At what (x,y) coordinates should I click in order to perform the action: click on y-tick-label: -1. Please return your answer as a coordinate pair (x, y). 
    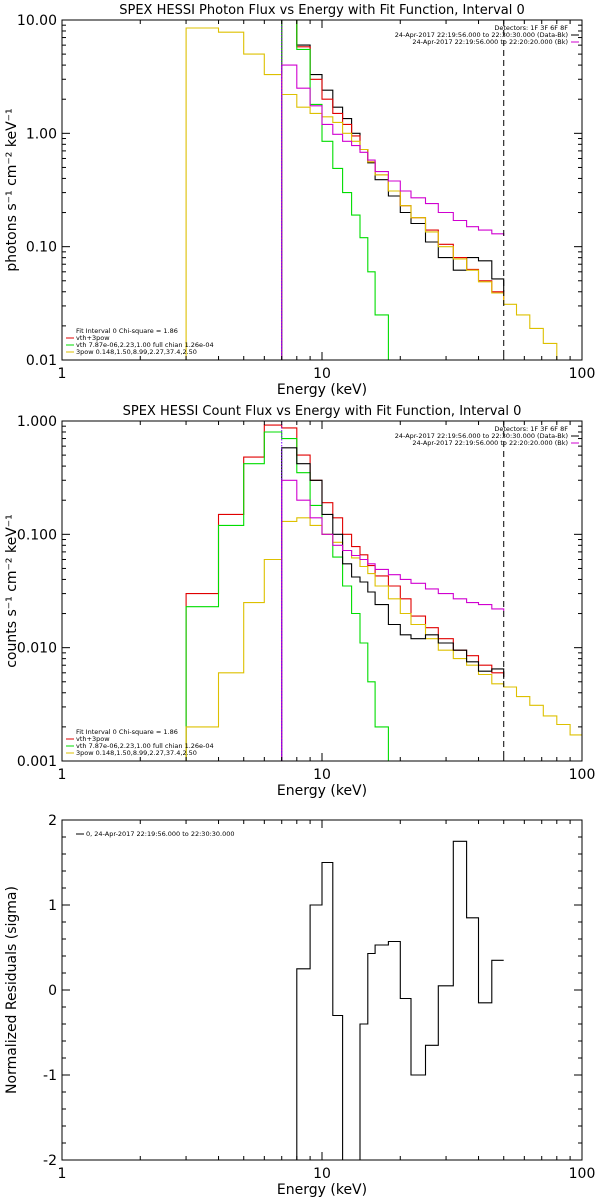
    Looking at the image, I should click on (50, 1076).